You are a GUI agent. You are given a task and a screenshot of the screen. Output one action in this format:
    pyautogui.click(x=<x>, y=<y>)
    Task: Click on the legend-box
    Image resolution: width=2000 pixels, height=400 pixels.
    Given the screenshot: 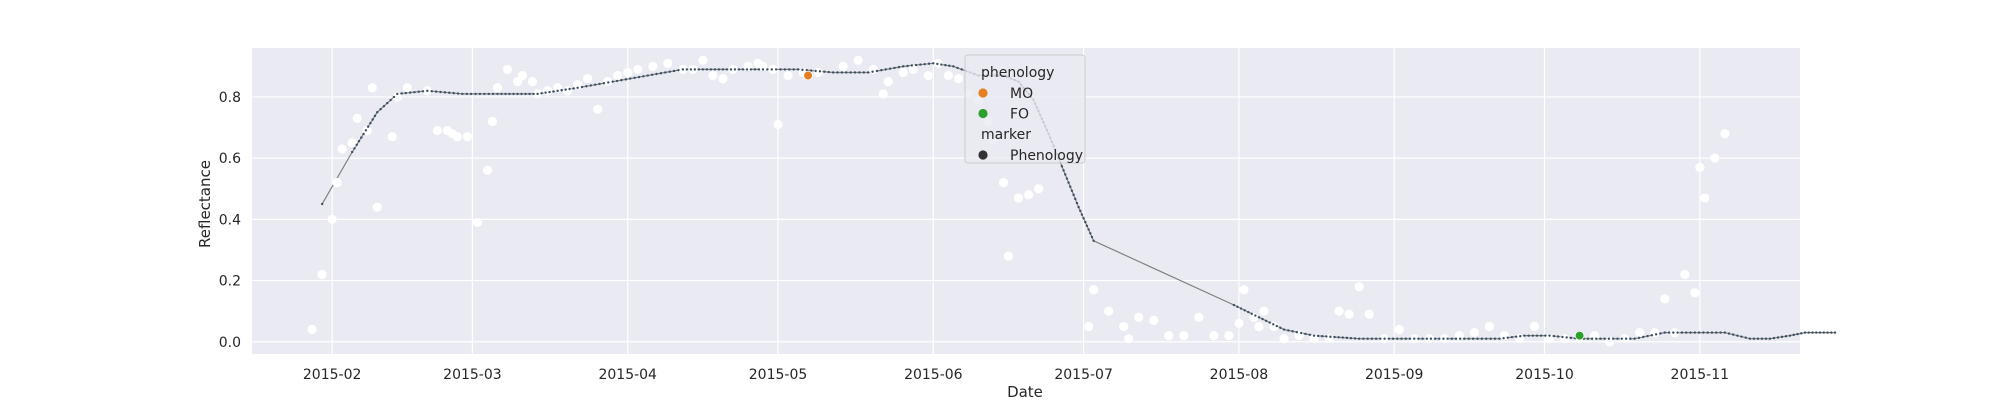 What is the action you would take?
    pyautogui.click(x=1025, y=109)
    